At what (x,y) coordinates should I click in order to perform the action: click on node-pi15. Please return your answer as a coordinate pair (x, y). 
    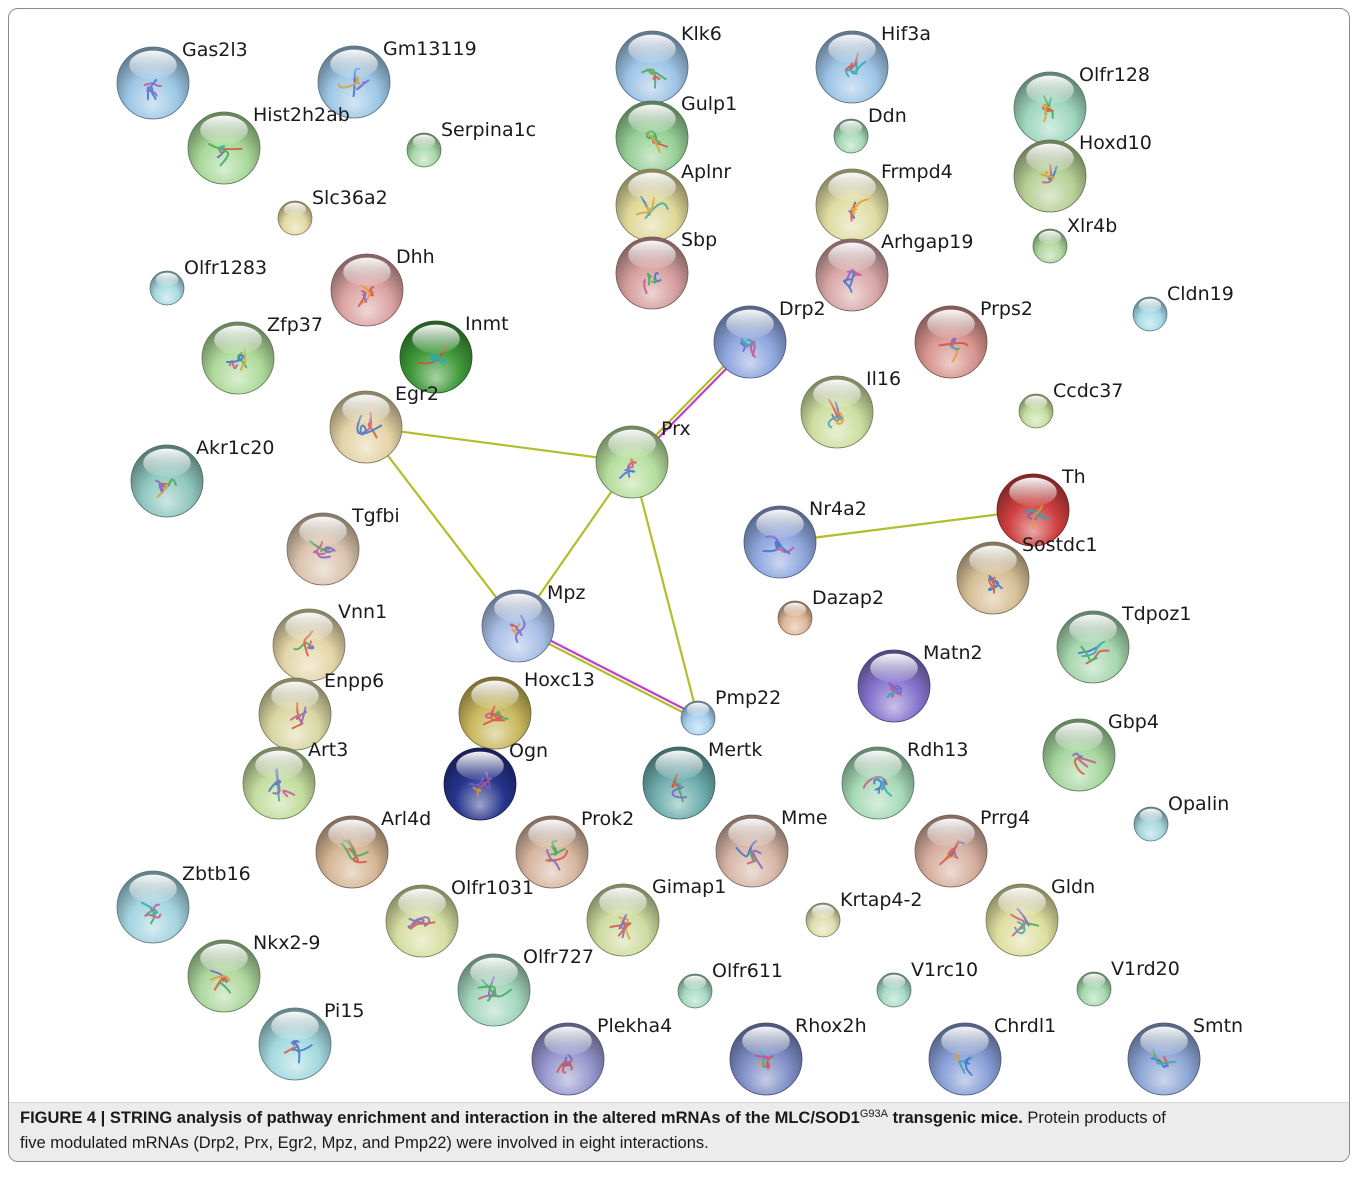
    Looking at the image, I should click on (295, 1044).